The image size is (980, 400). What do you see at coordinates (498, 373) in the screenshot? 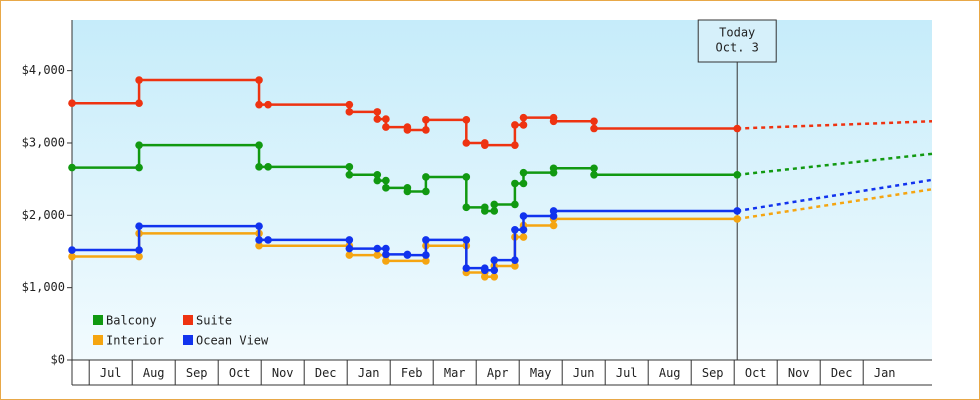
I see `x-tick-label: Apr` at bounding box center [498, 373].